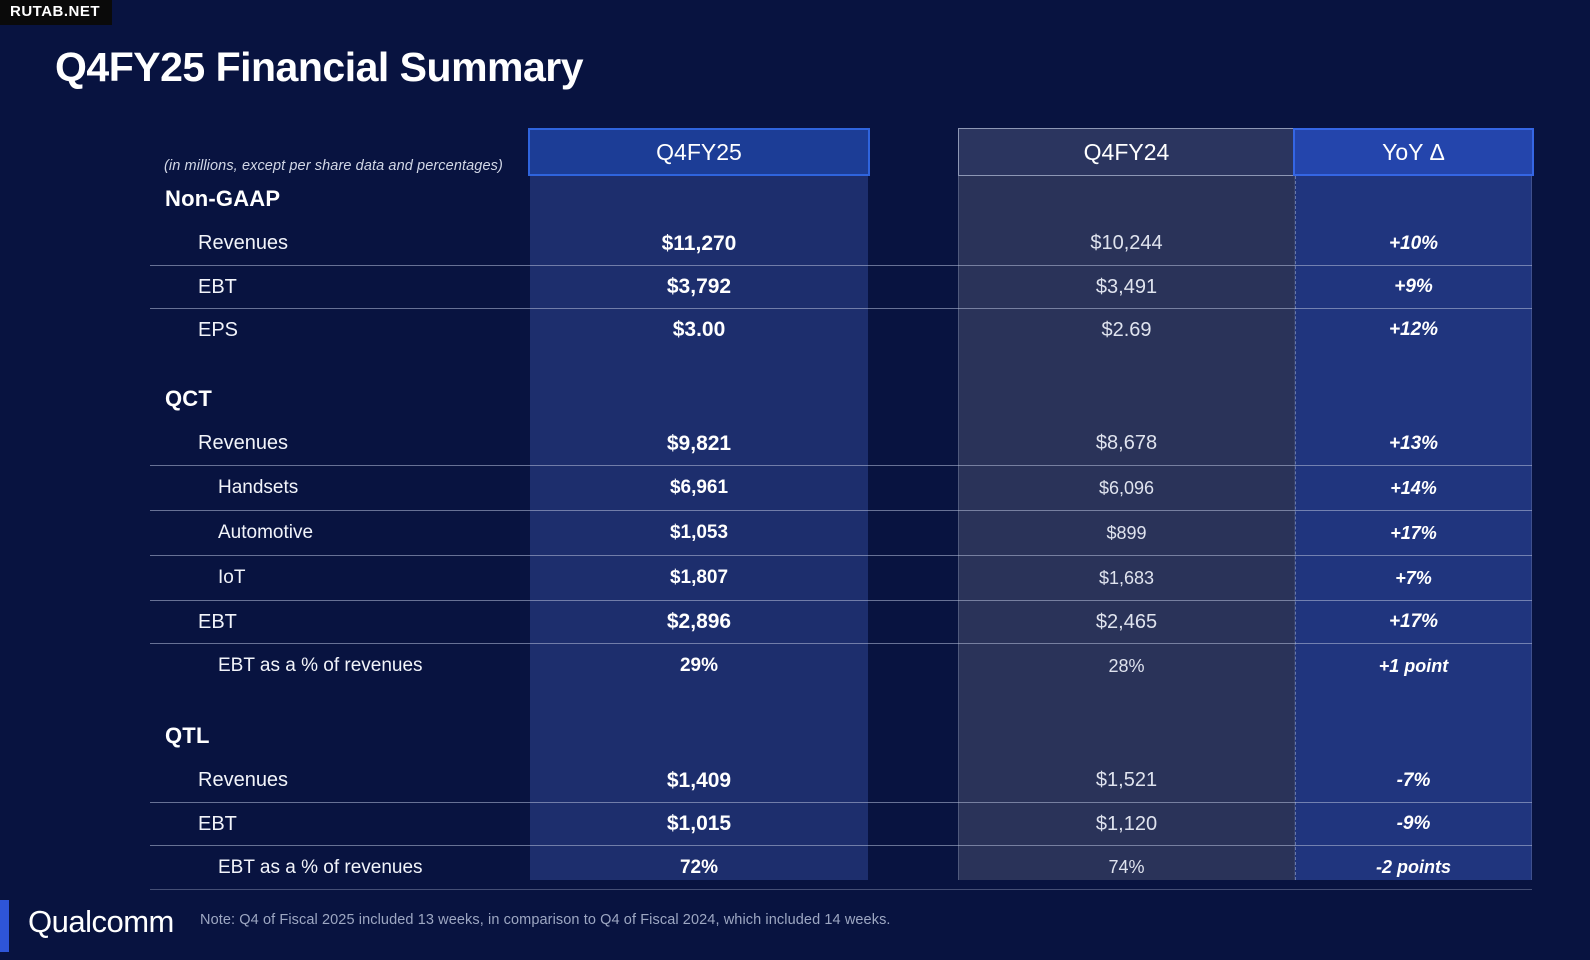  What do you see at coordinates (841, 286) in the screenshot?
I see `table-row: EBT $3,792 $3,491 +9%` at bounding box center [841, 286].